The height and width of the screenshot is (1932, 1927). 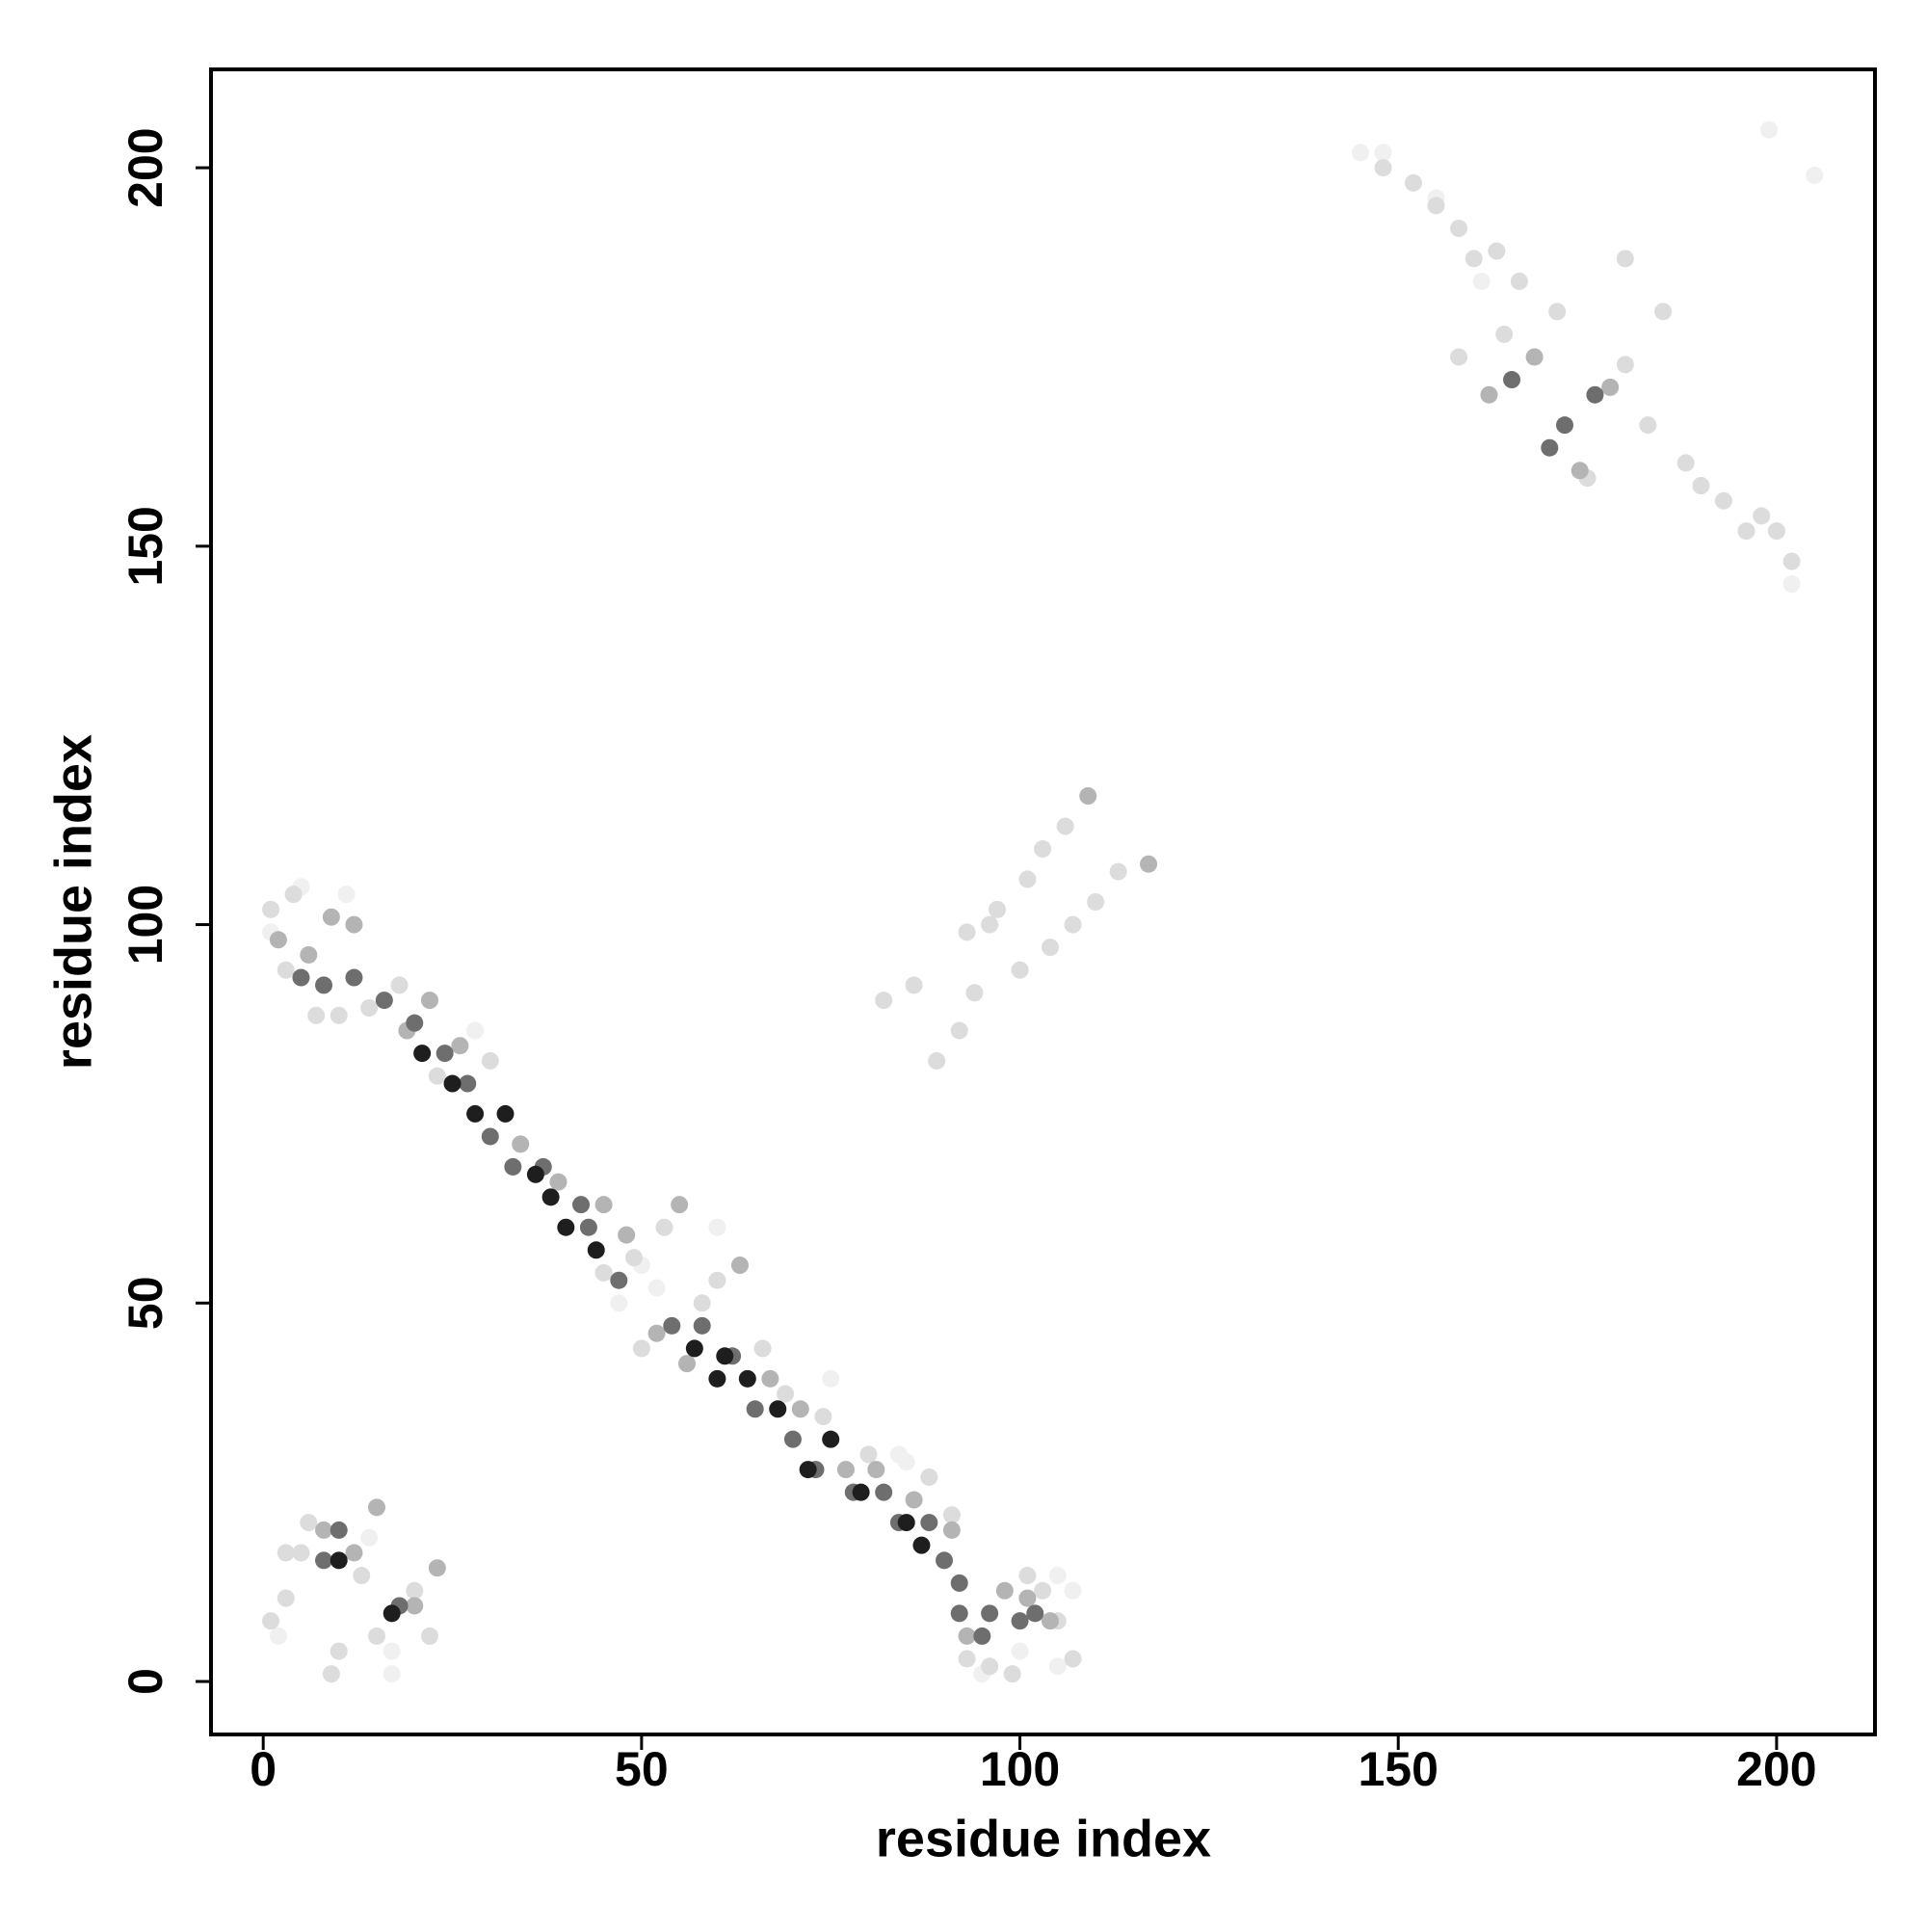 What do you see at coordinates (73, 902) in the screenshot?
I see `y-axis-title: residue index` at bounding box center [73, 902].